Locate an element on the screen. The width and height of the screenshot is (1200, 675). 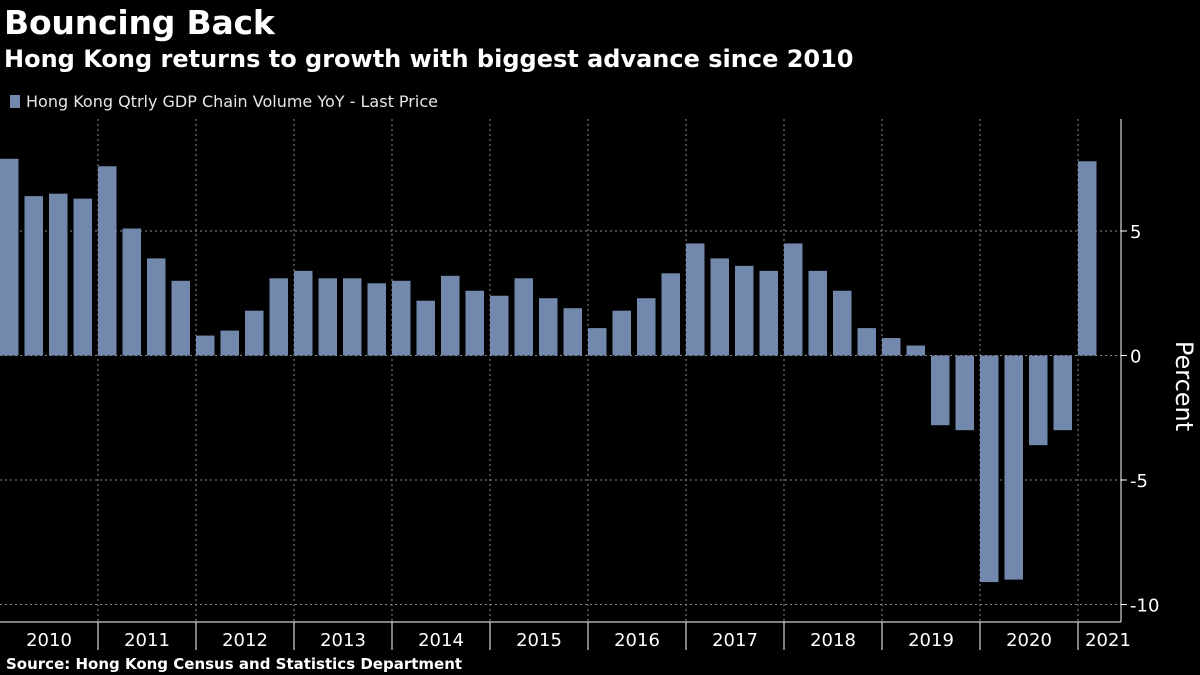
y-tick-label: -5 is located at coordinates (1139, 481).